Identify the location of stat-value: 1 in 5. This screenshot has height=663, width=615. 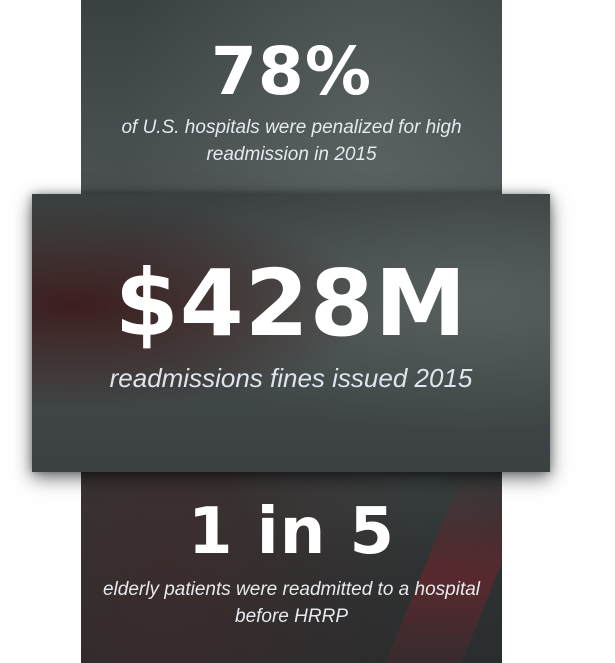
(291, 532).